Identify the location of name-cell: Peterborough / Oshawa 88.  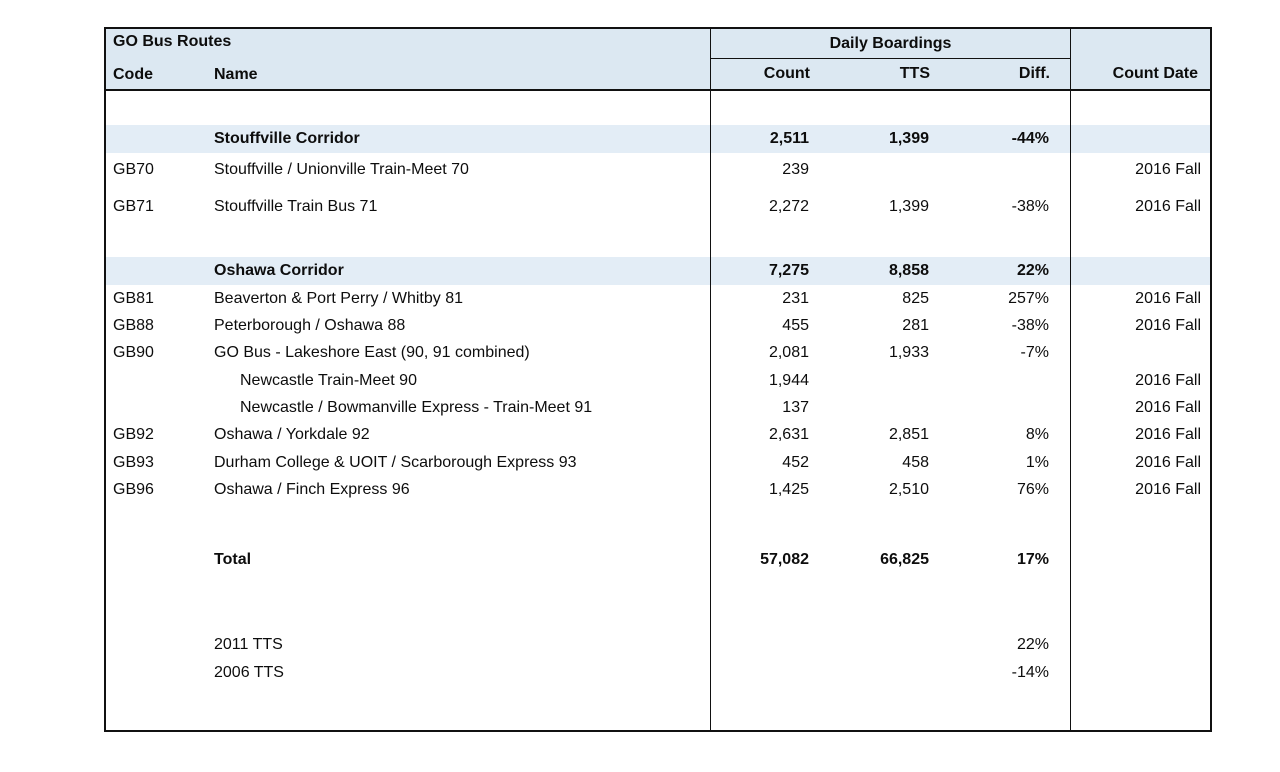
(310, 325).